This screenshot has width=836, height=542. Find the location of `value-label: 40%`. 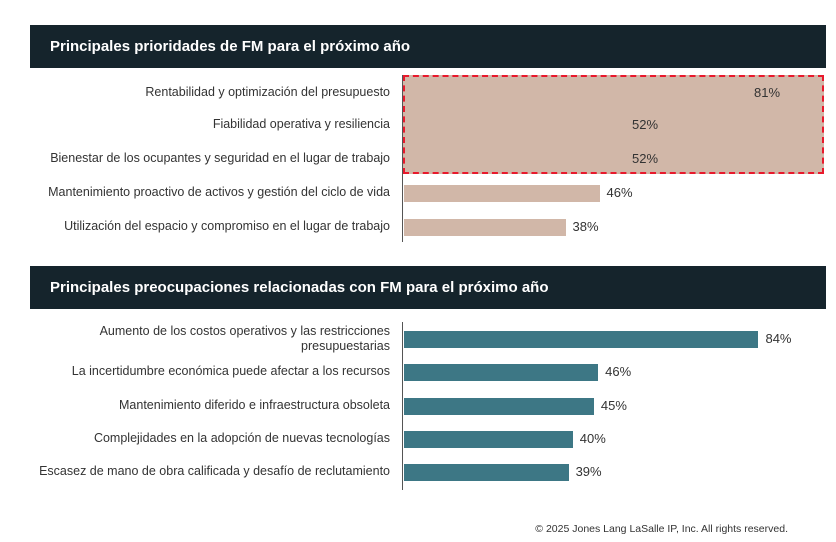

value-label: 40% is located at coordinates (592, 438).